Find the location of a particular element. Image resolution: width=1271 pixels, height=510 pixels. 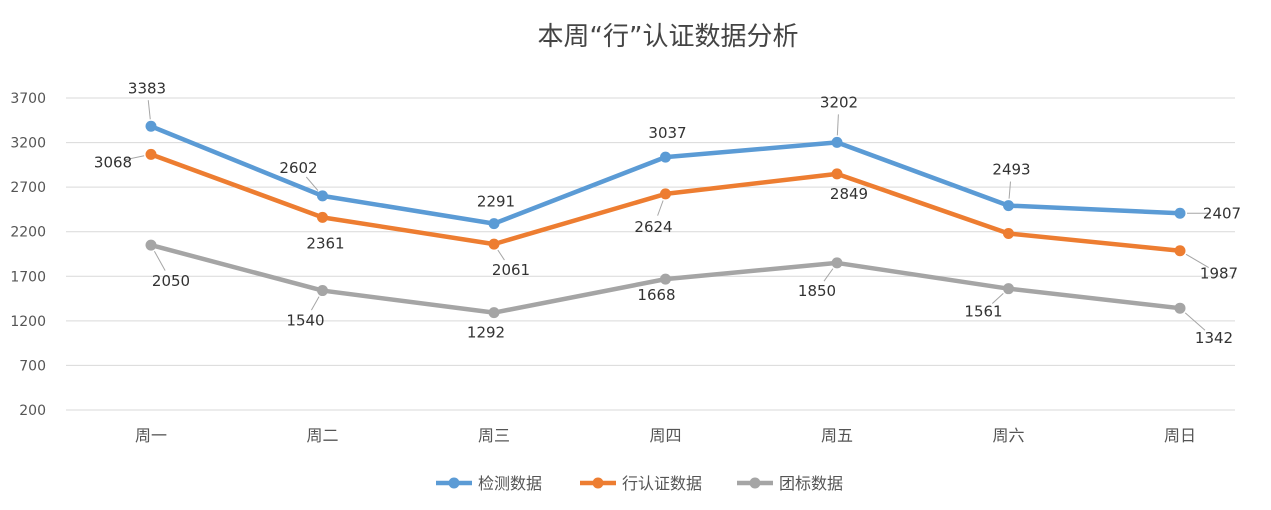

y-tick-label: 1700 is located at coordinates (28, 277).